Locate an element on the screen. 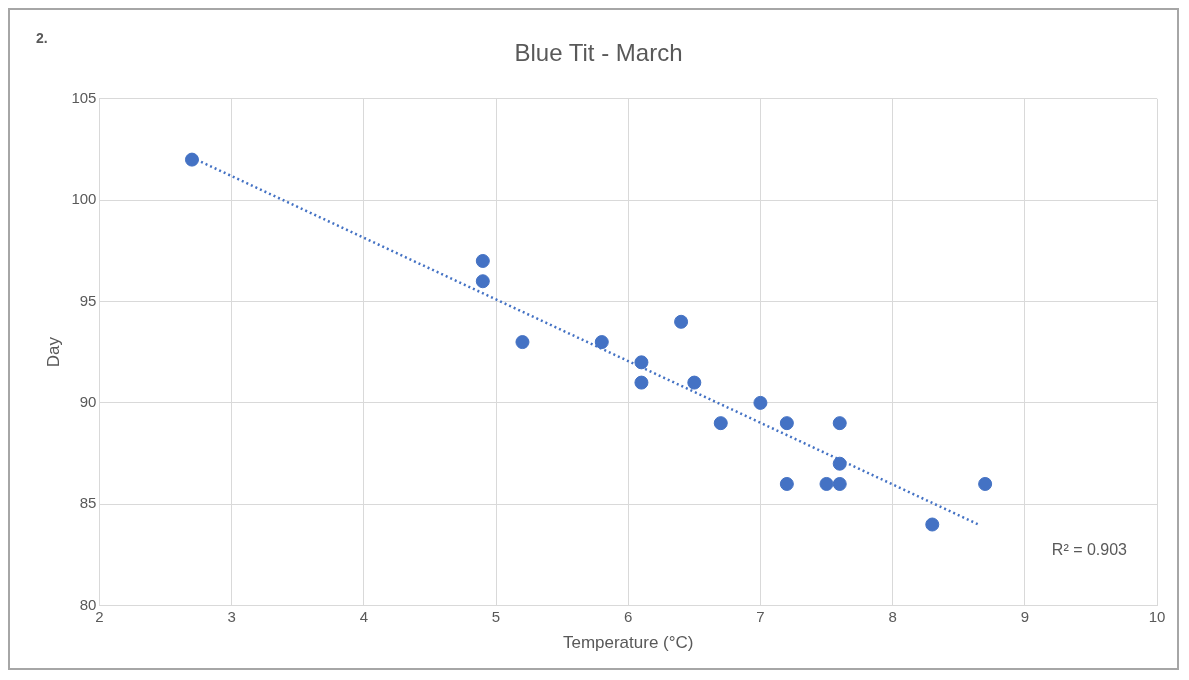 The width and height of the screenshot is (1189, 680). y-axis-title: Day is located at coordinates (53, 352).